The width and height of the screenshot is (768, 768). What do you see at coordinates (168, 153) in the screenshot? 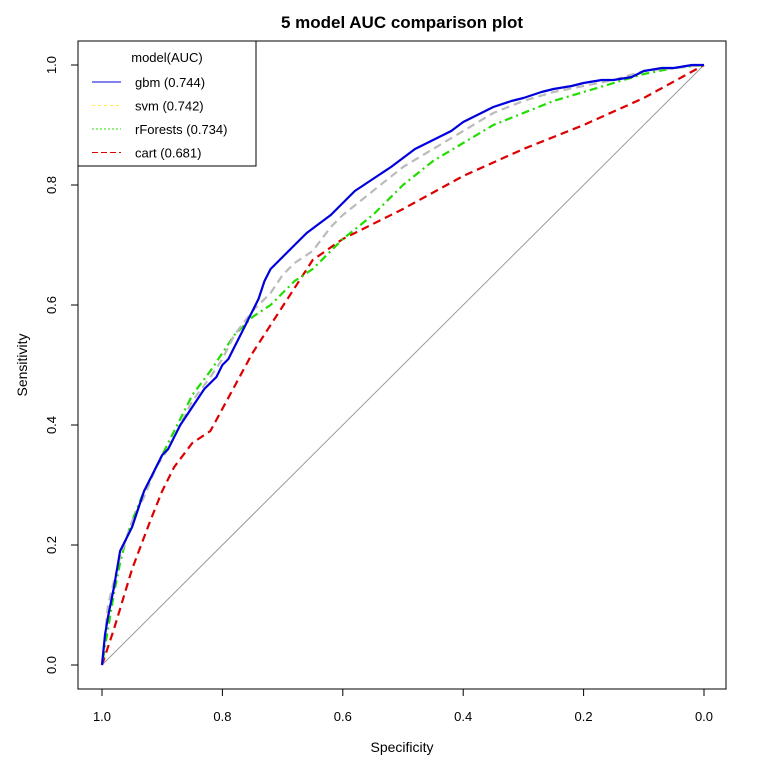
I see `legend-label-cart: cart (0.681)` at bounding box center [168, 153].